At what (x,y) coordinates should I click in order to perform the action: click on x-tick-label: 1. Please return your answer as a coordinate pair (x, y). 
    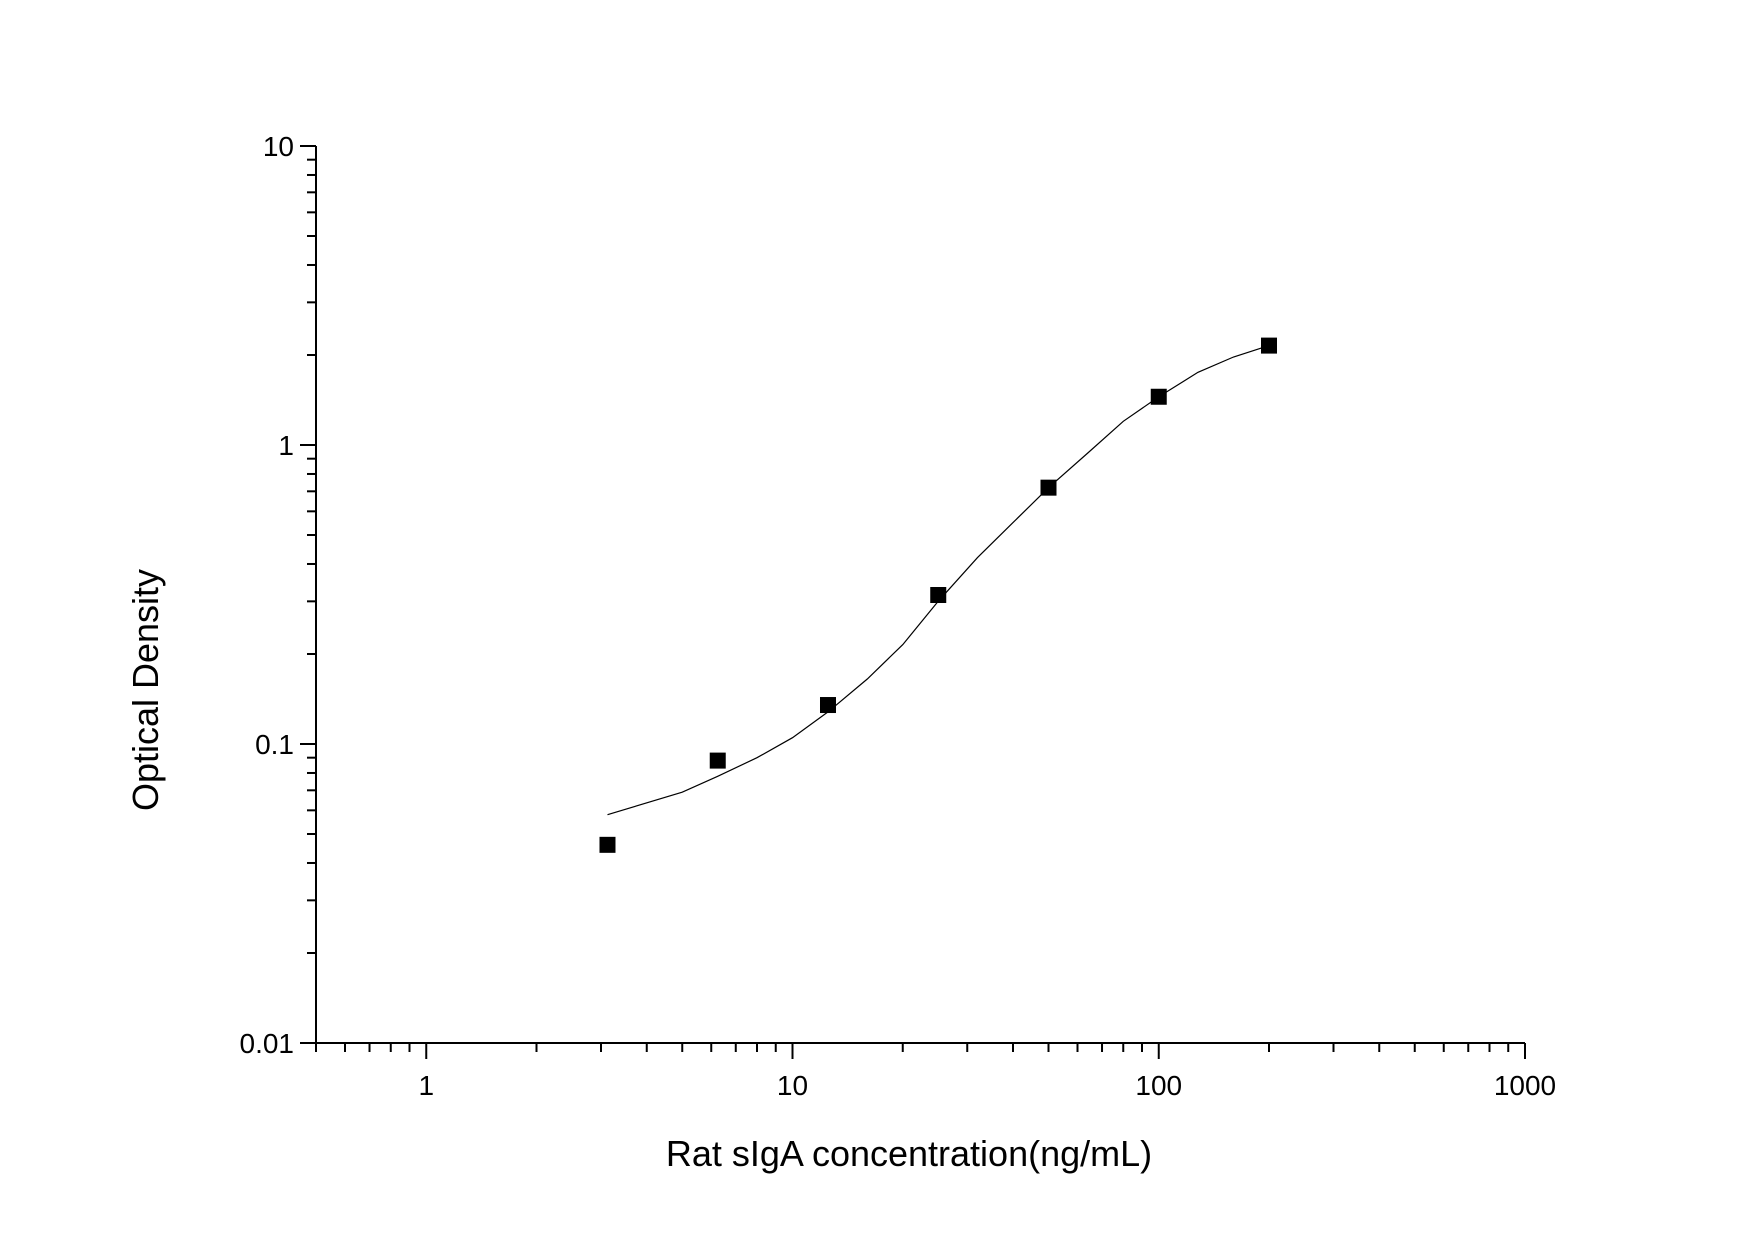
    Looking at the image, I should click on (426, 1085).